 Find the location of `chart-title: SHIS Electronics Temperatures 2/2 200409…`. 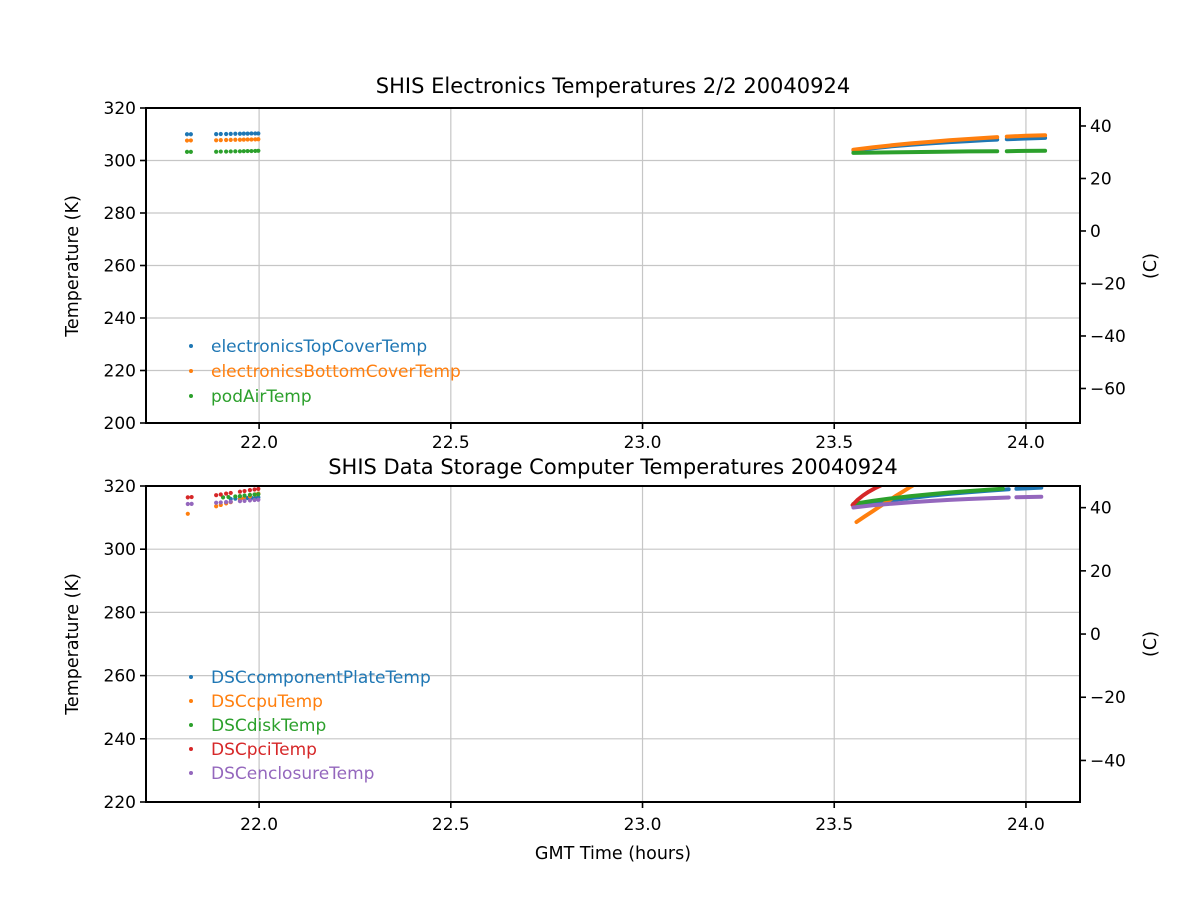

chart-title: SHIS Electronics Temperatures 2/2 200409… is located at coordinates (613, 86).